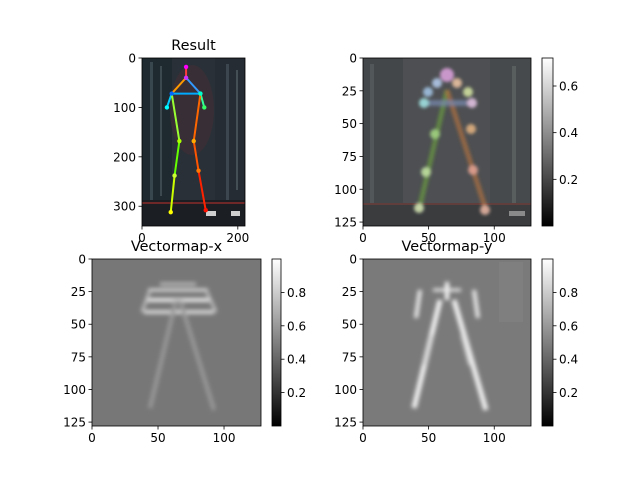  I want to click on colorbar: 0.2 0.4 0.6, so click(559, 142).